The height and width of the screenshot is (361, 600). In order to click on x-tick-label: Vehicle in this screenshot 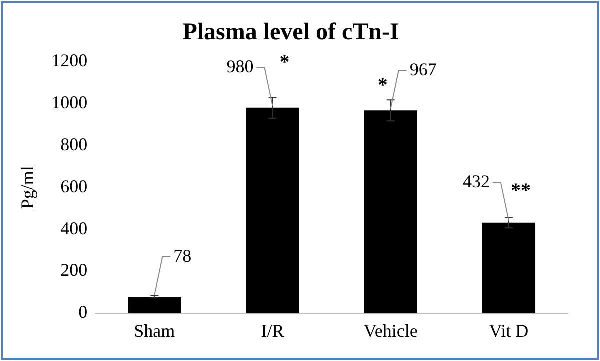, I will do `click(391, 330)`.